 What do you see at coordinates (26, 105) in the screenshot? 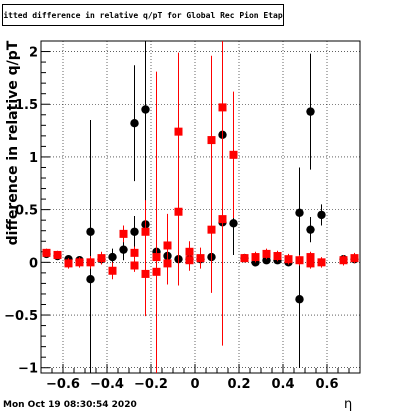
I see `y-tick-label: 1.5` at bounding box center [26, 105].